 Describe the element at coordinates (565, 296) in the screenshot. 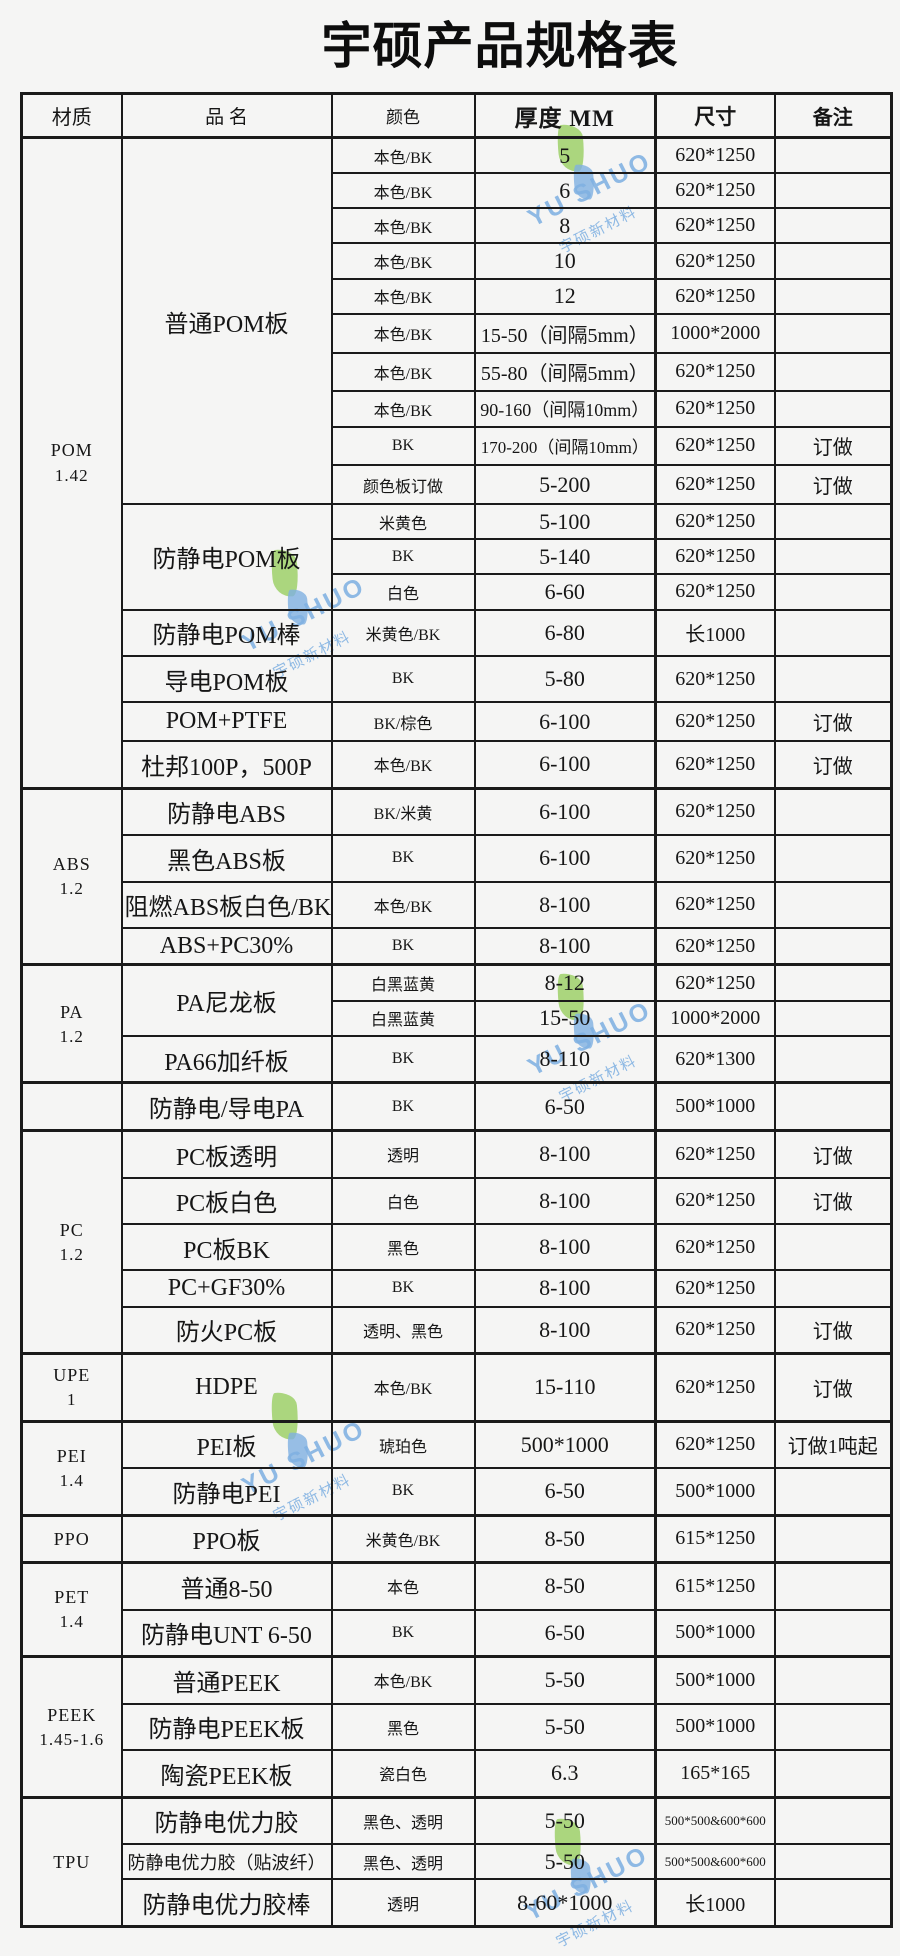

I see `thickness-cell: 12` at that location.